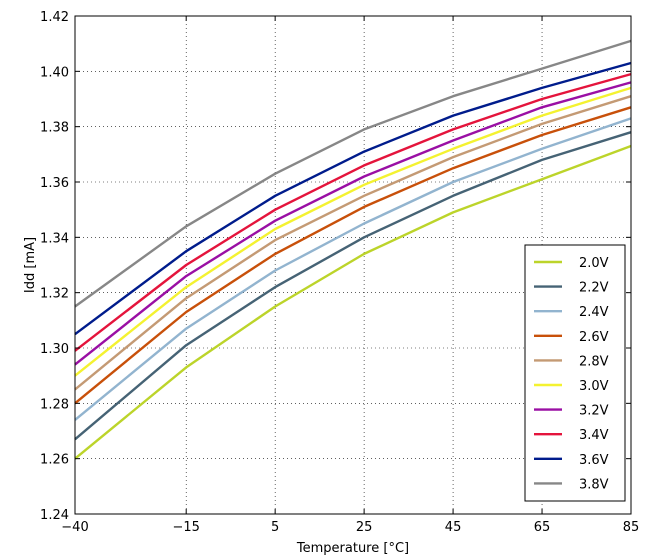  What do you see at coordinates (185, 527) in the screenshot?
I see `x-tick-label: −15` at bounding box center [185, 527].